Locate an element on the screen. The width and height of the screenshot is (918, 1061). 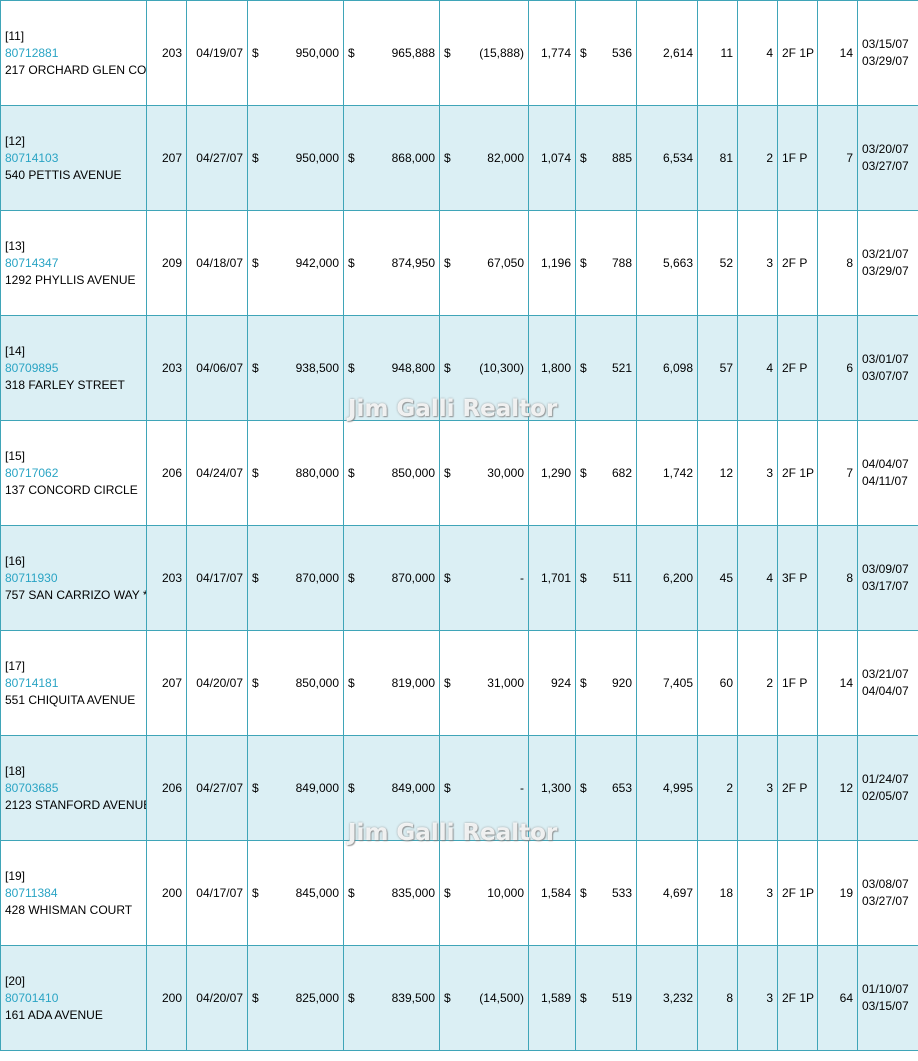
mls-number-link: 80703685 is located at coordinates (32, 787).